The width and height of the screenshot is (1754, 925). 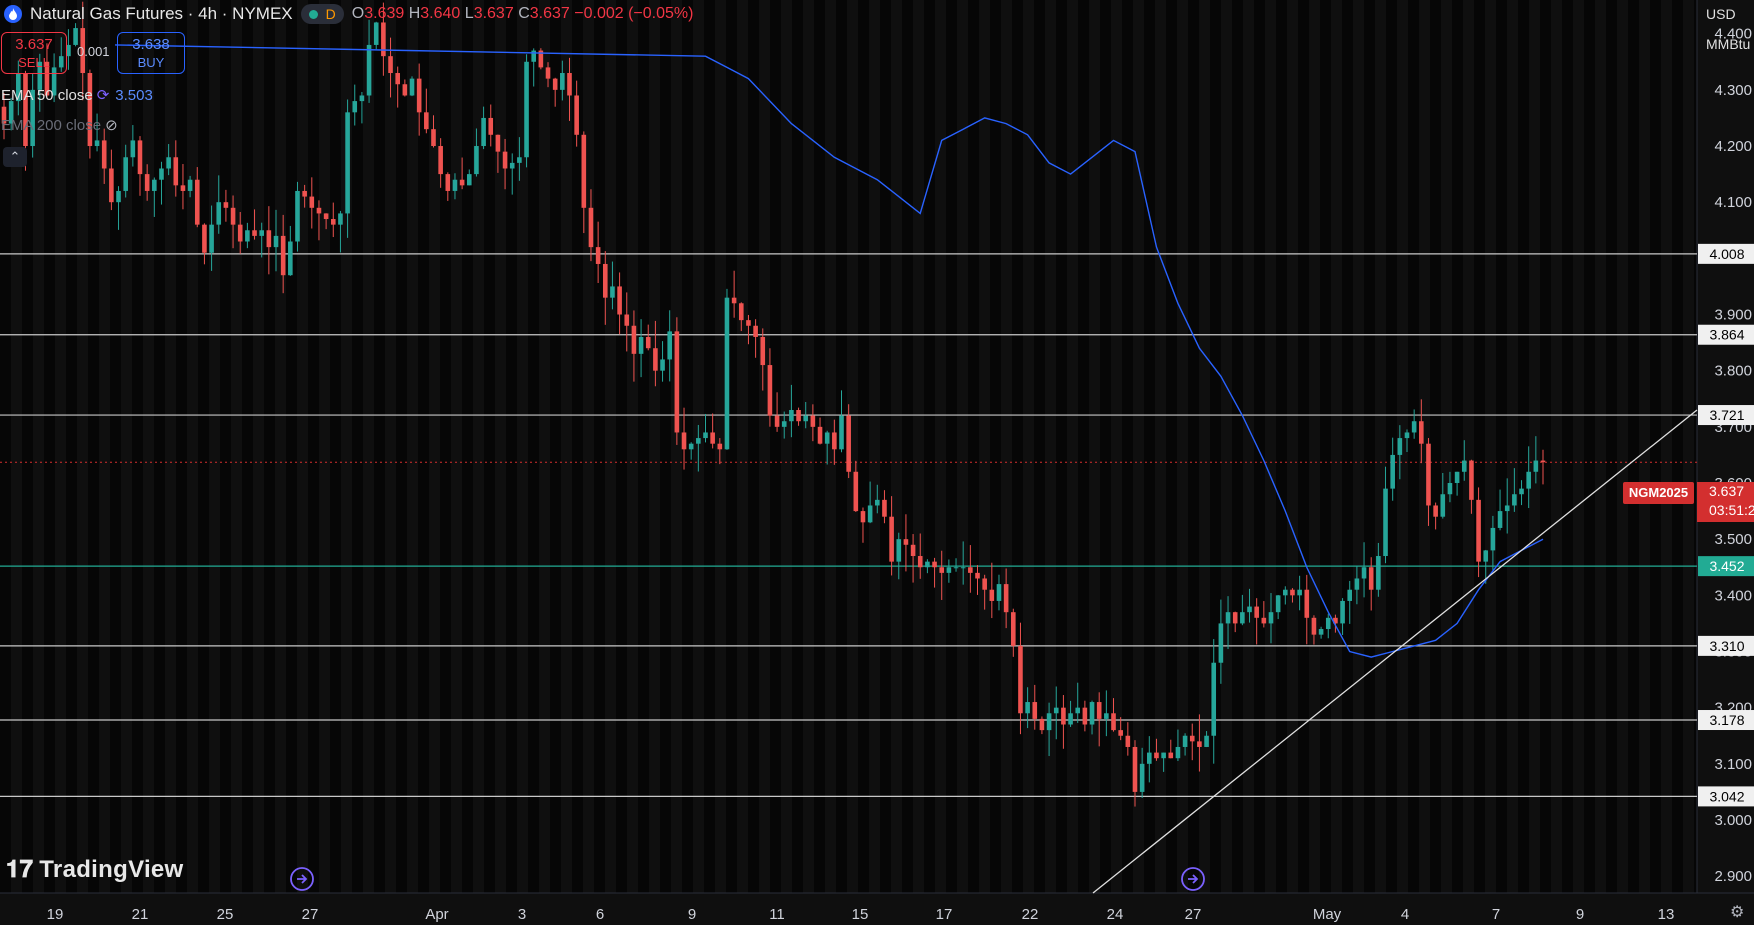 I want to click on tv-mark-icon: 𝟏𝟕, so click(x=20, y=869).